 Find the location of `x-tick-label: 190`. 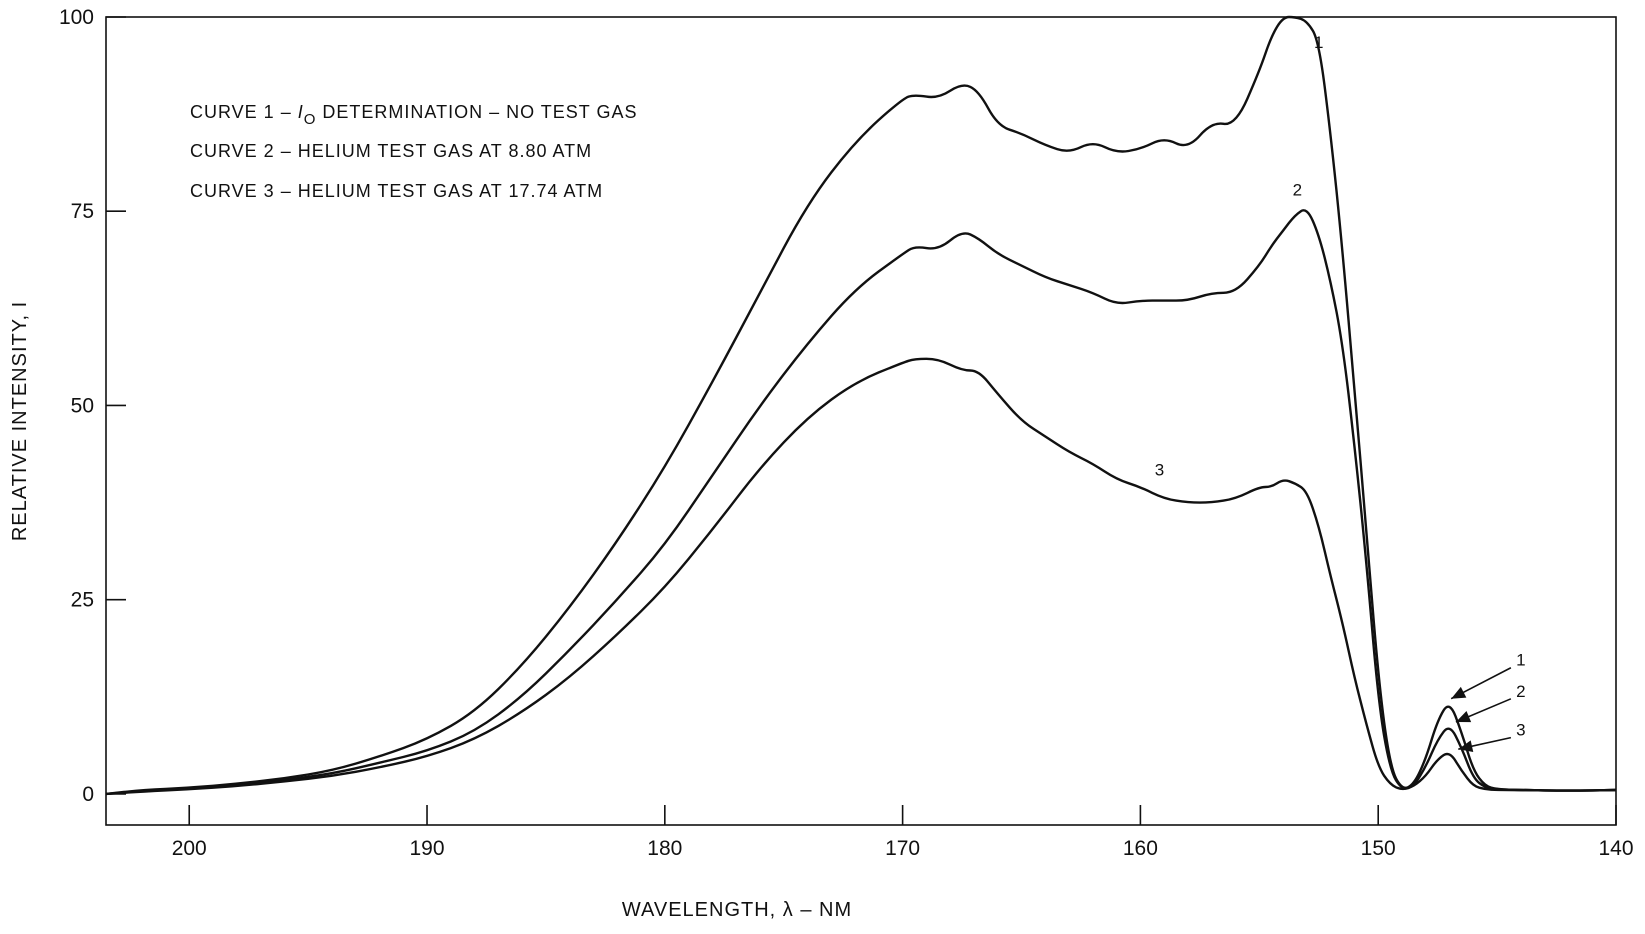

x-tick-label: 190 is located at coordinates (427, 848).